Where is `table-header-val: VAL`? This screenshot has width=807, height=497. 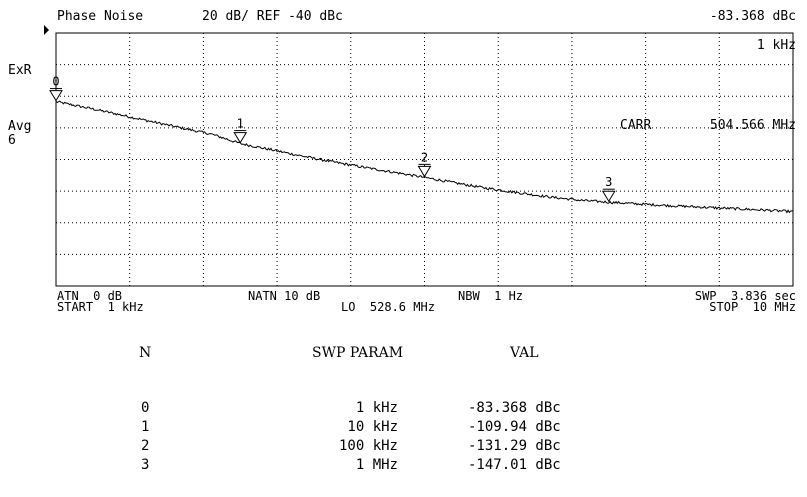 table-header-val: VAL is located at coordinates (524, 353).